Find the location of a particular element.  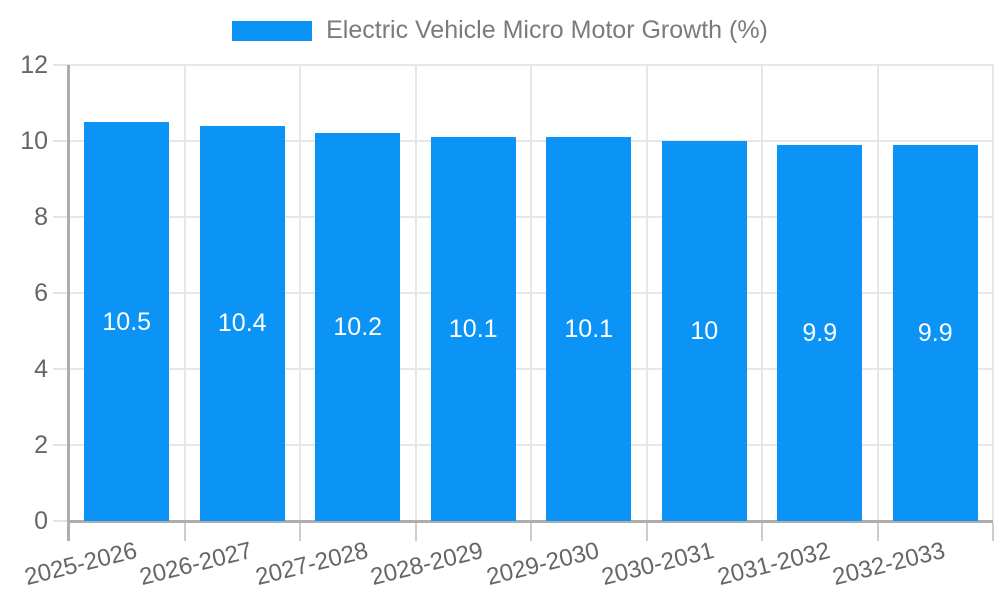

bar-value-label: 10.4 is located at coordinates (242, 323).